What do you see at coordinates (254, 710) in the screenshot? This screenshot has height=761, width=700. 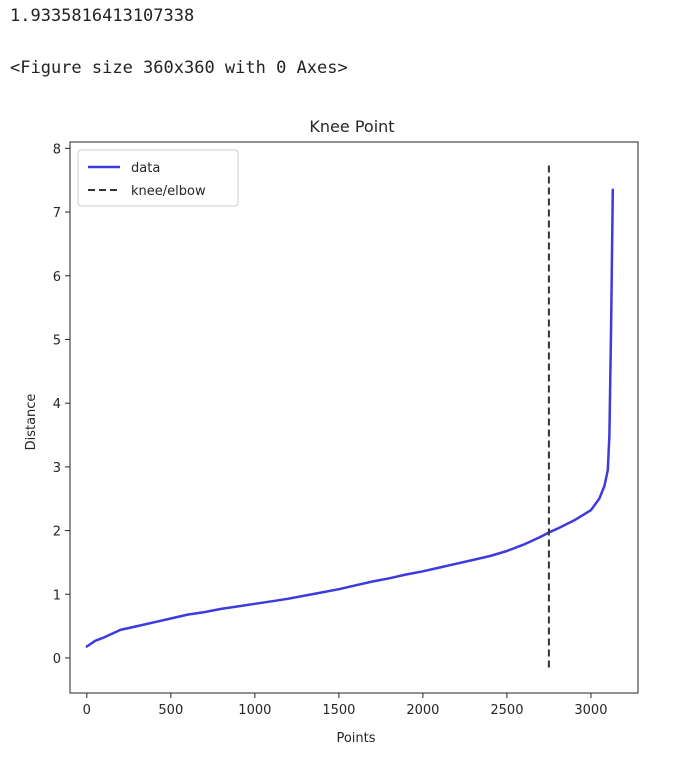 I see `x-tick-label: 1000` at bounding box center [254, 710].